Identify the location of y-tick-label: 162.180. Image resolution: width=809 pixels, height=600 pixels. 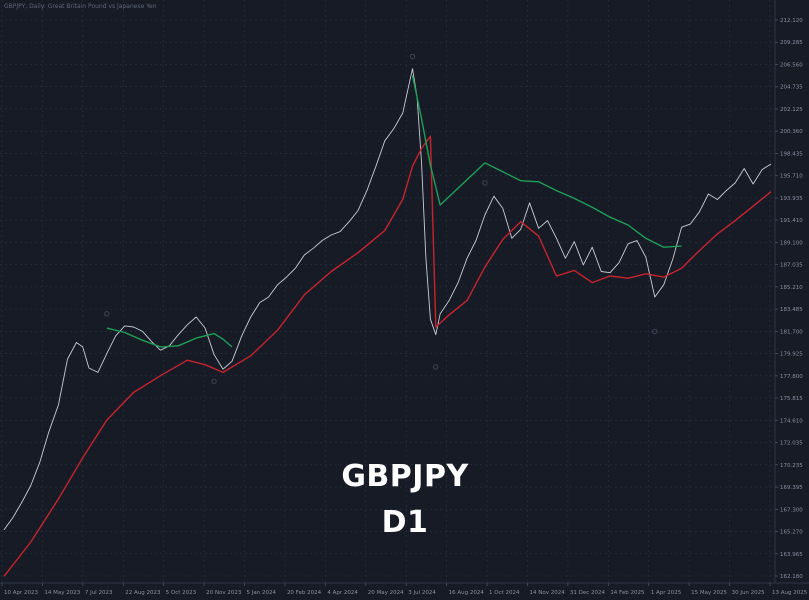
(791, 577).